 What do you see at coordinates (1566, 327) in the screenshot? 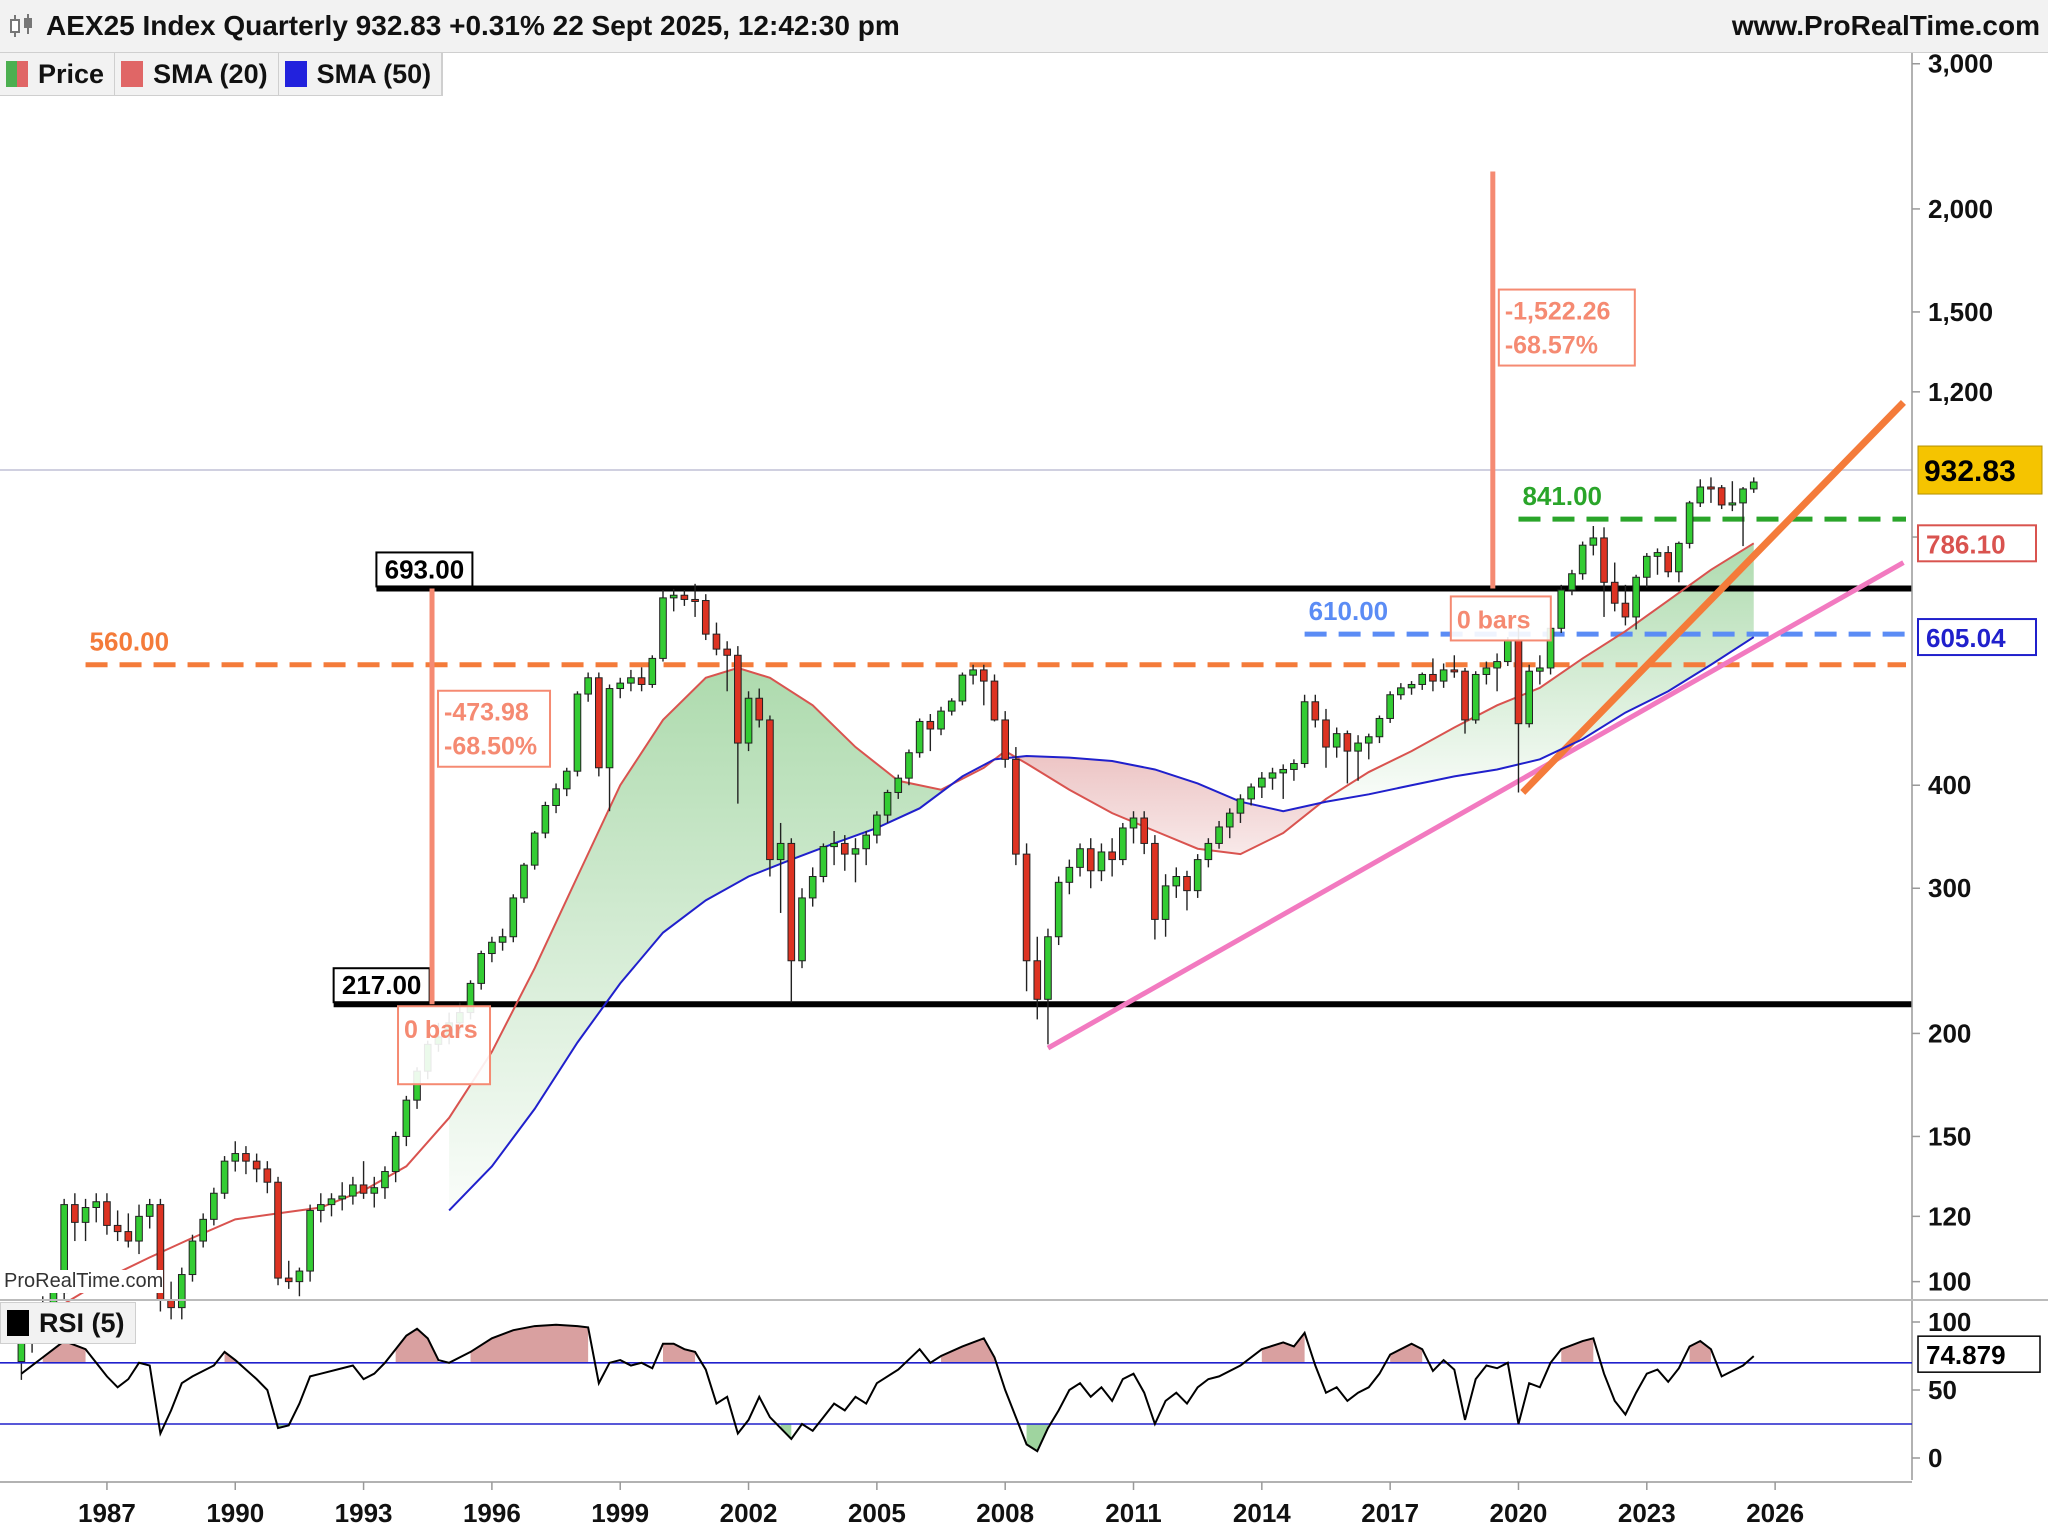
I see `measure-box` at bounding box center [1566, 327].